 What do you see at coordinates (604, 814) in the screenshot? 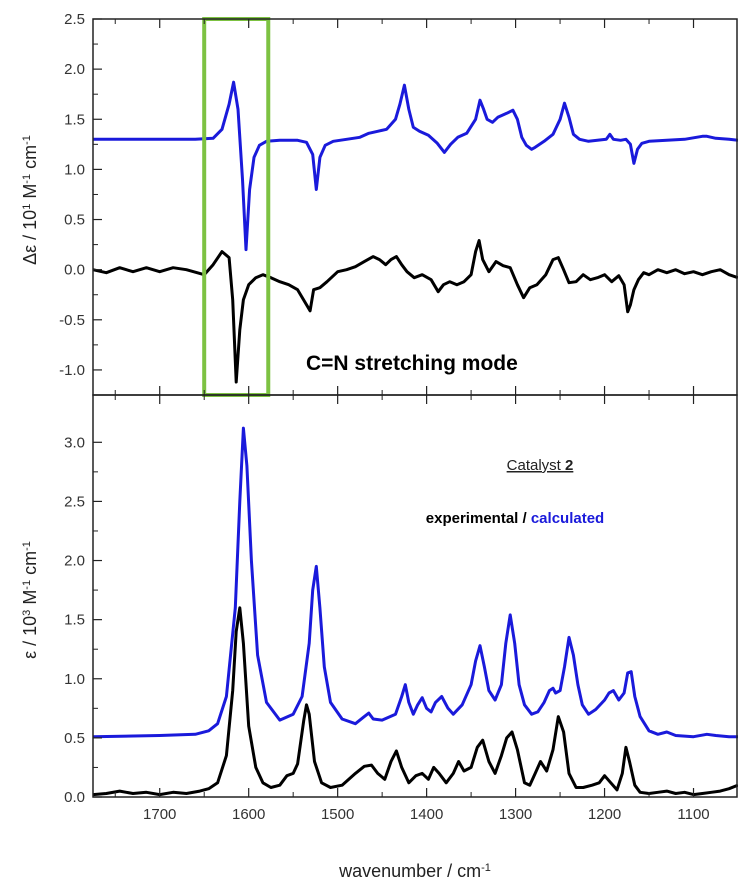
I see `x-tick-label: 1200` at bounding box center [604, 814].